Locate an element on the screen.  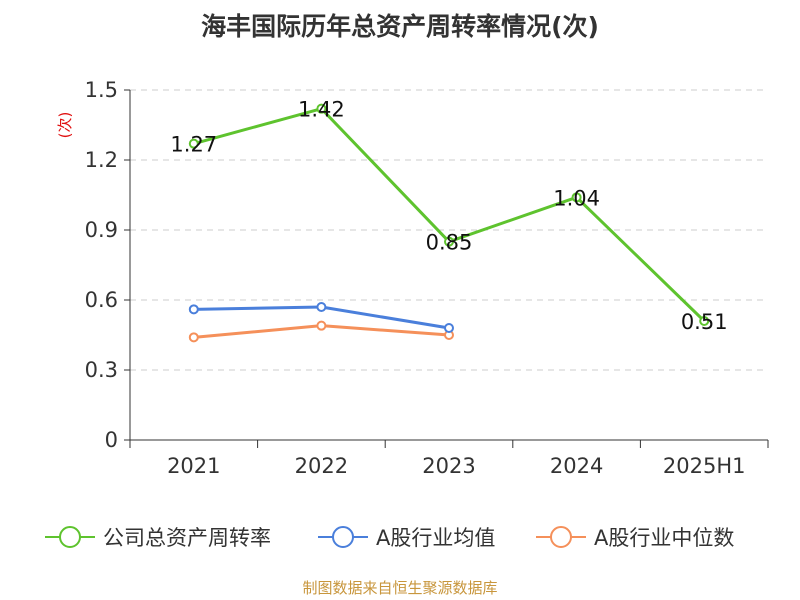
y-tick-label: 0 is located at coordinates (111, 440).